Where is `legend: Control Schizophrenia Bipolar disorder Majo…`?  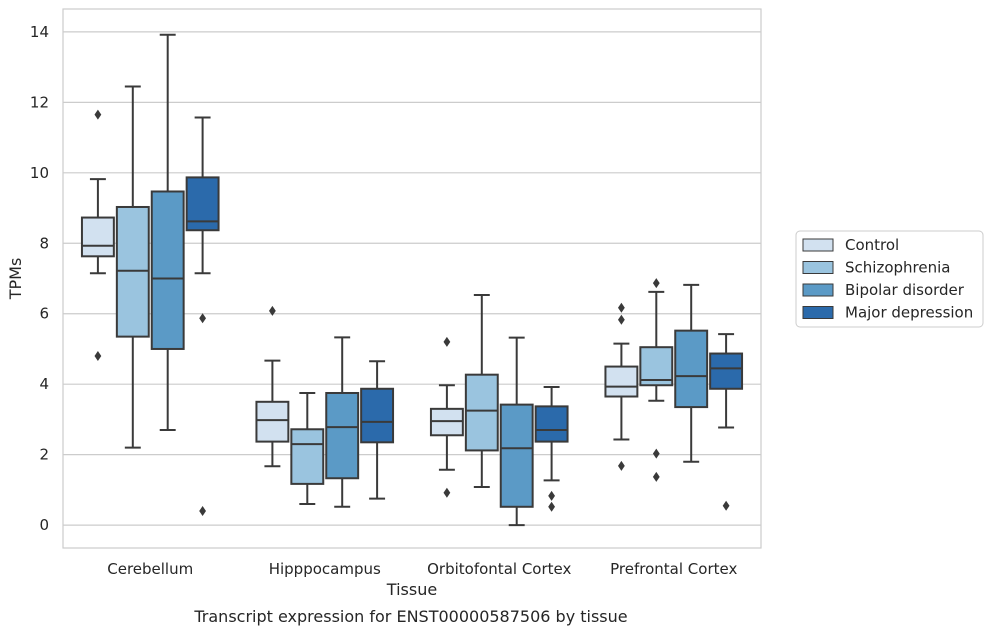
legend: Control Schizophrenia Bipolar disorder Majo… is located at coordinates (889, 279).